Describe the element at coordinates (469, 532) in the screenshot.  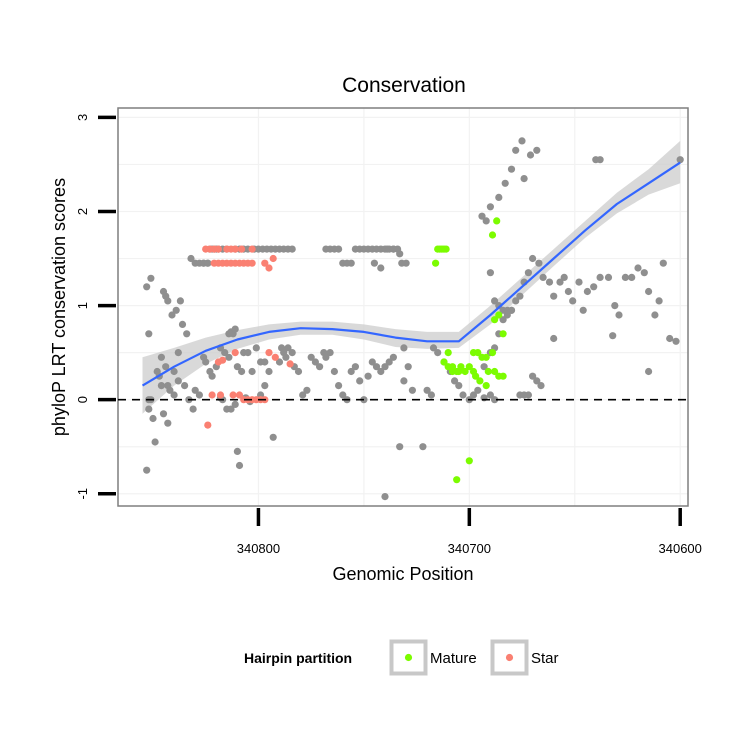
I see `x-axis: 340800 340700 340600` at that location.